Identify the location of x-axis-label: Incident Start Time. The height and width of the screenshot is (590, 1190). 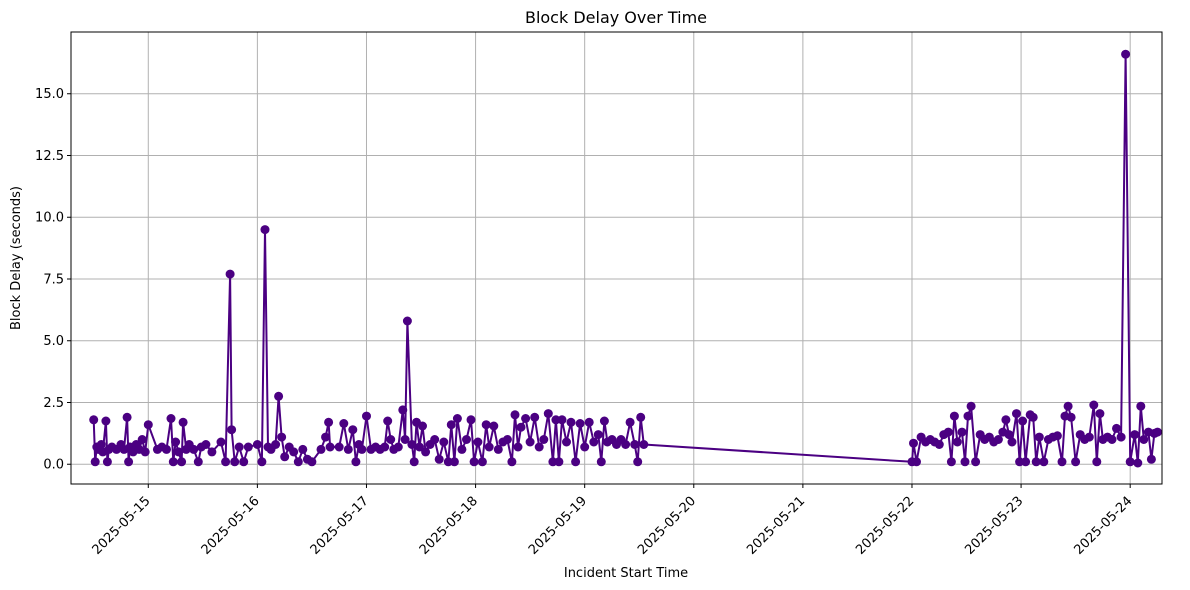
(626, 573).